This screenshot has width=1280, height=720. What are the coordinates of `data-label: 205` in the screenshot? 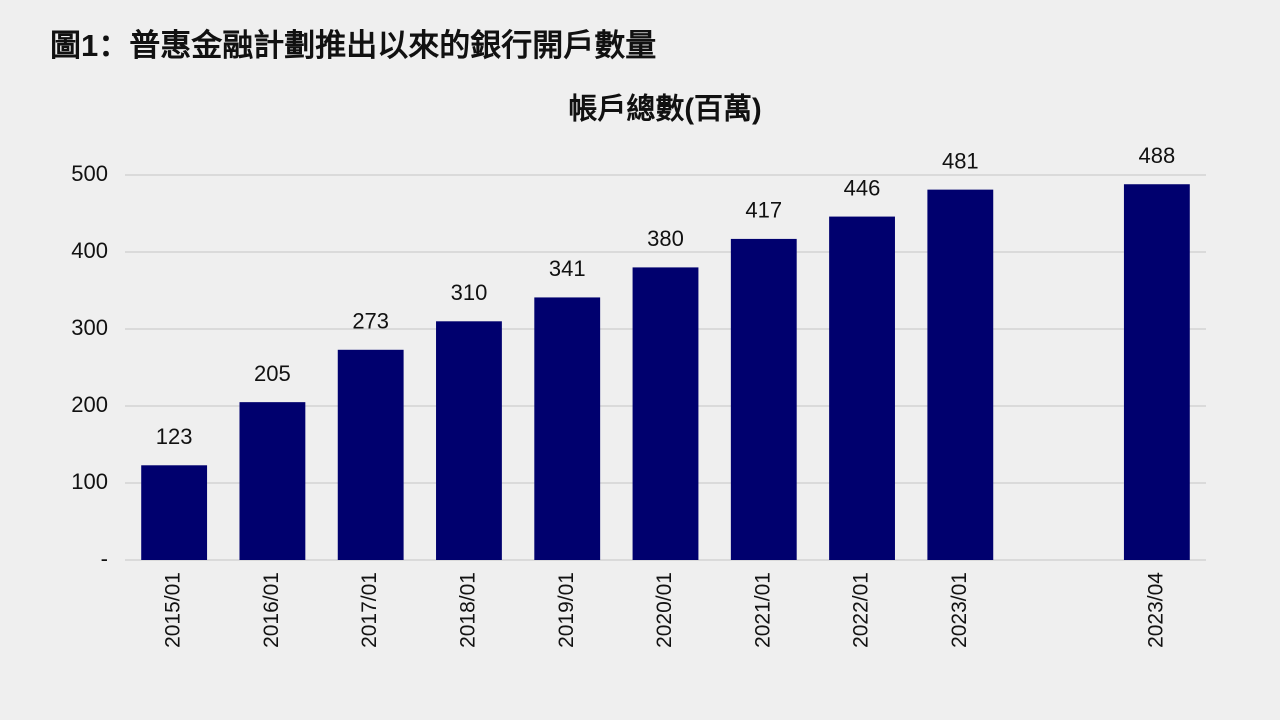 It's located at (272, 373).